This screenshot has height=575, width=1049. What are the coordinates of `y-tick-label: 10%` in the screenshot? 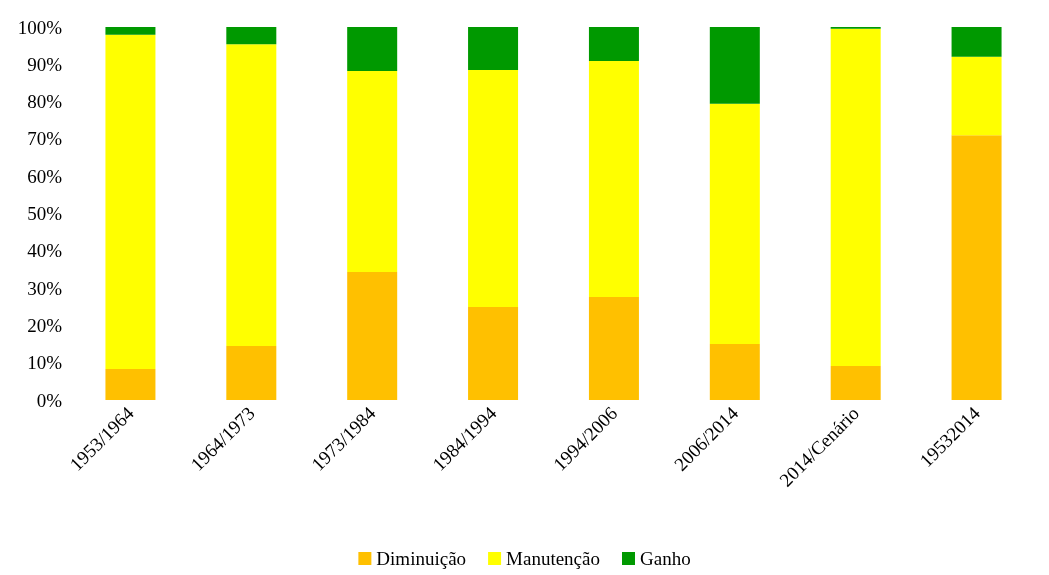 It's located at (45, 363).